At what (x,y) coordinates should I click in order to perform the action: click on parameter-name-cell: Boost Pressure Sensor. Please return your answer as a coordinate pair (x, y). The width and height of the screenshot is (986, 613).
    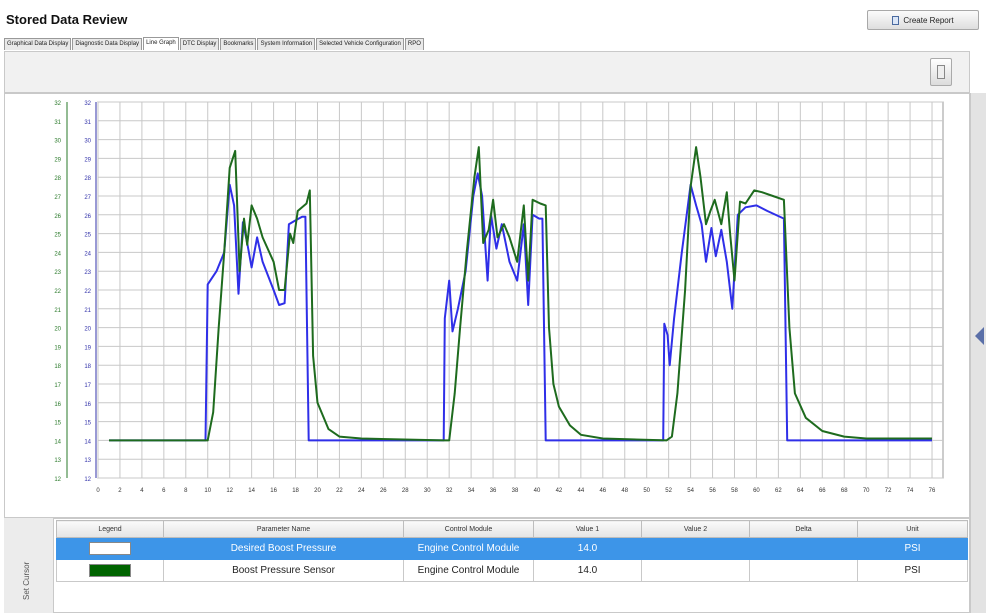
    Looking at the image, I should click on (283, 570).